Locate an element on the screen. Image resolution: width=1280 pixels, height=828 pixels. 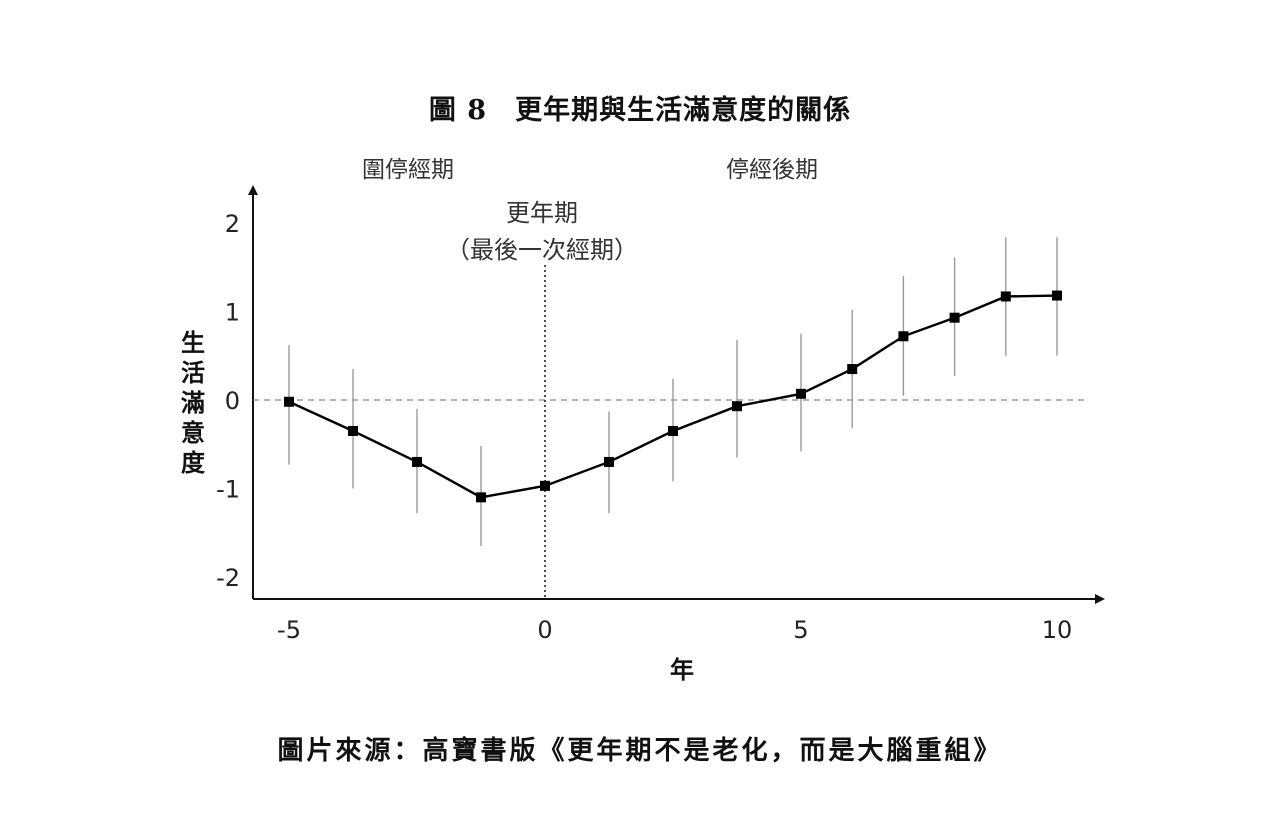
y-axis-arrow is located at coordinates (253, 190).